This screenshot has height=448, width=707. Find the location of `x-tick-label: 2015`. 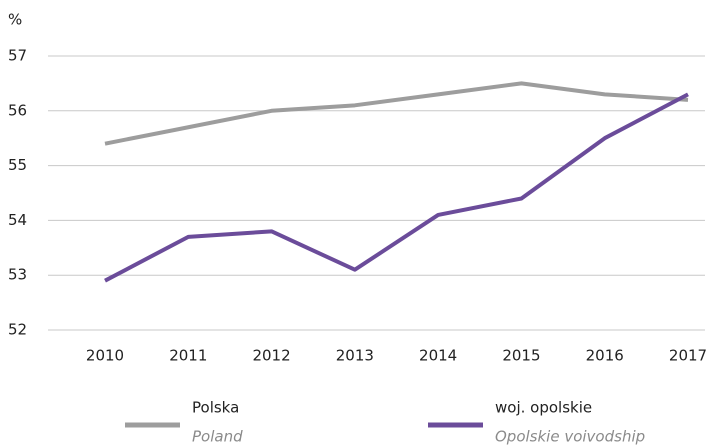

x-tick-label: 2015 is located at coordinates (521, 356).